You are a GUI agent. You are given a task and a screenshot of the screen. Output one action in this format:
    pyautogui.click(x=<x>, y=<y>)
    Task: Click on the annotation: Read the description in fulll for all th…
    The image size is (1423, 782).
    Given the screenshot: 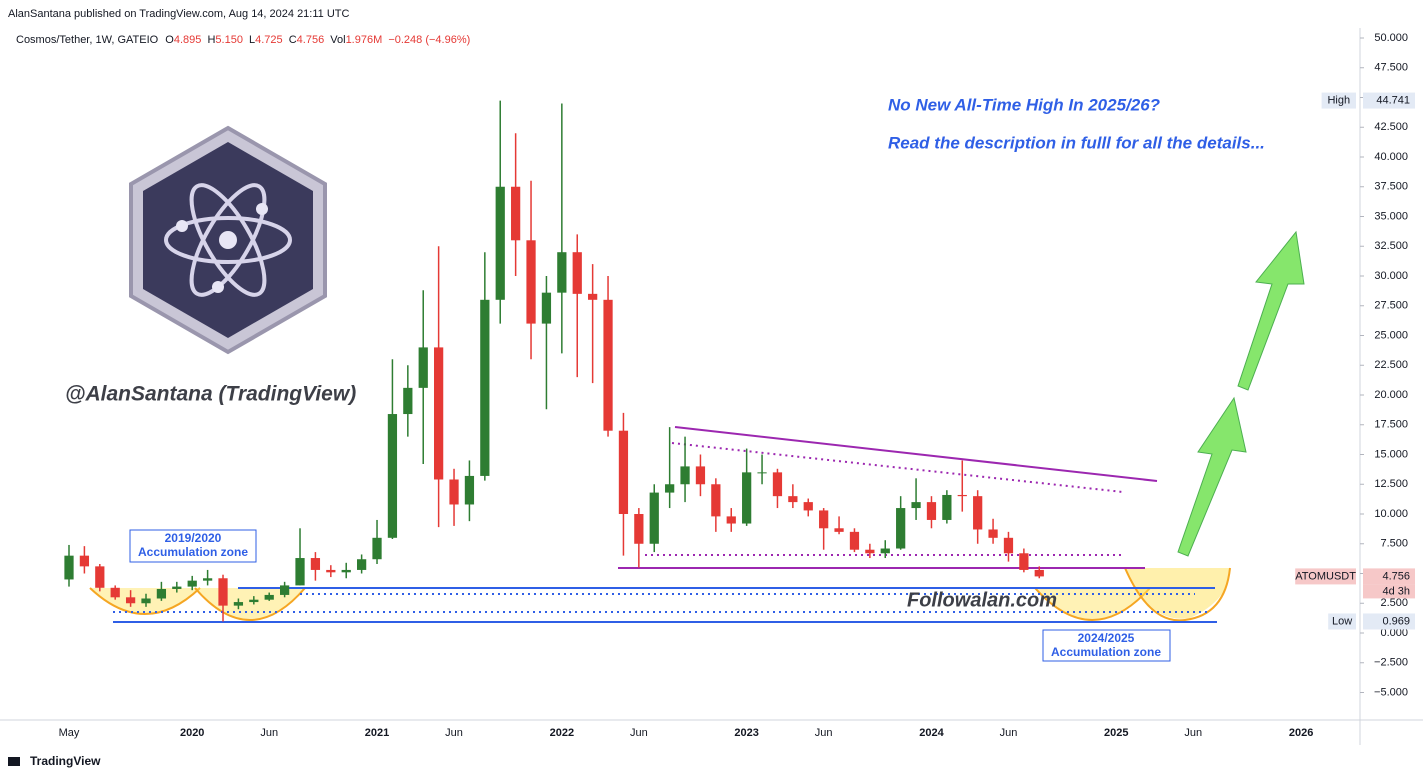 What is the action you would take?
    pyautogui.click(x=1076, y=142)
    